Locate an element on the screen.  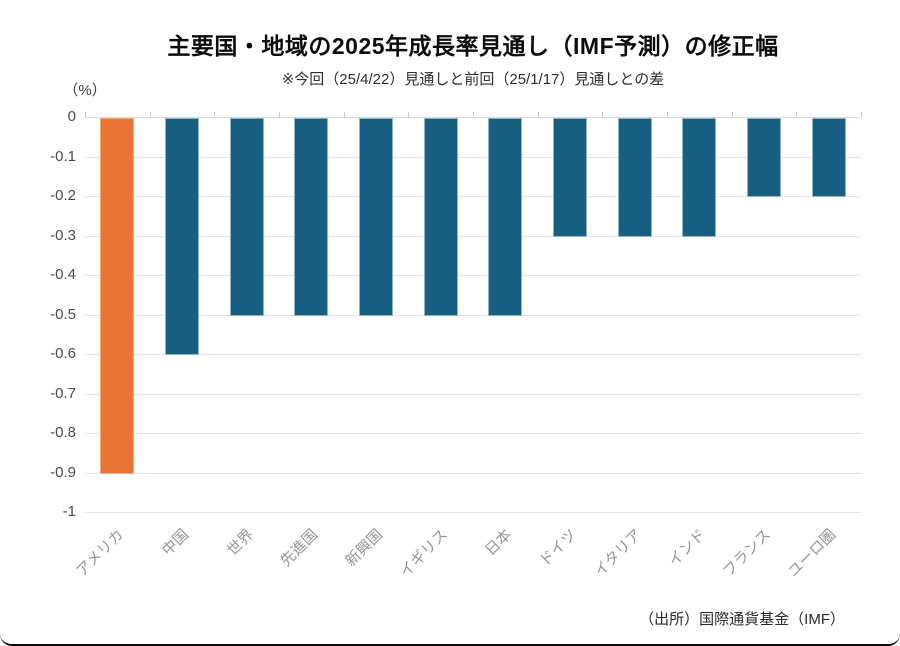
chart-title: 主要国・地域の2025年成長率見通し（IMF予測）の修正幅 is located at coordinates (473, 46).